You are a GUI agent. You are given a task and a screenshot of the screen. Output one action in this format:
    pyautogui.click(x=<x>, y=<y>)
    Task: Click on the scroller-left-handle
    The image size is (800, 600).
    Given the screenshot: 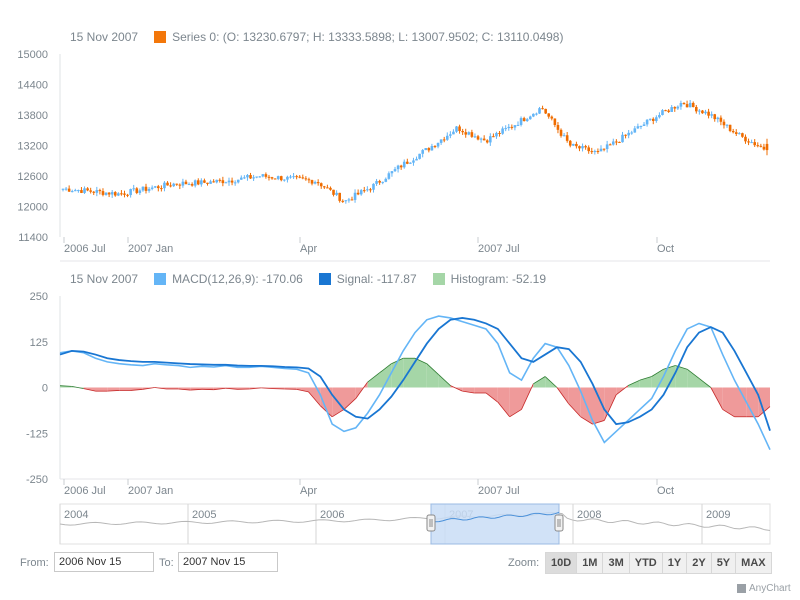 What is the action you would take?
    pyautogui.click(x=431, y=523)
    